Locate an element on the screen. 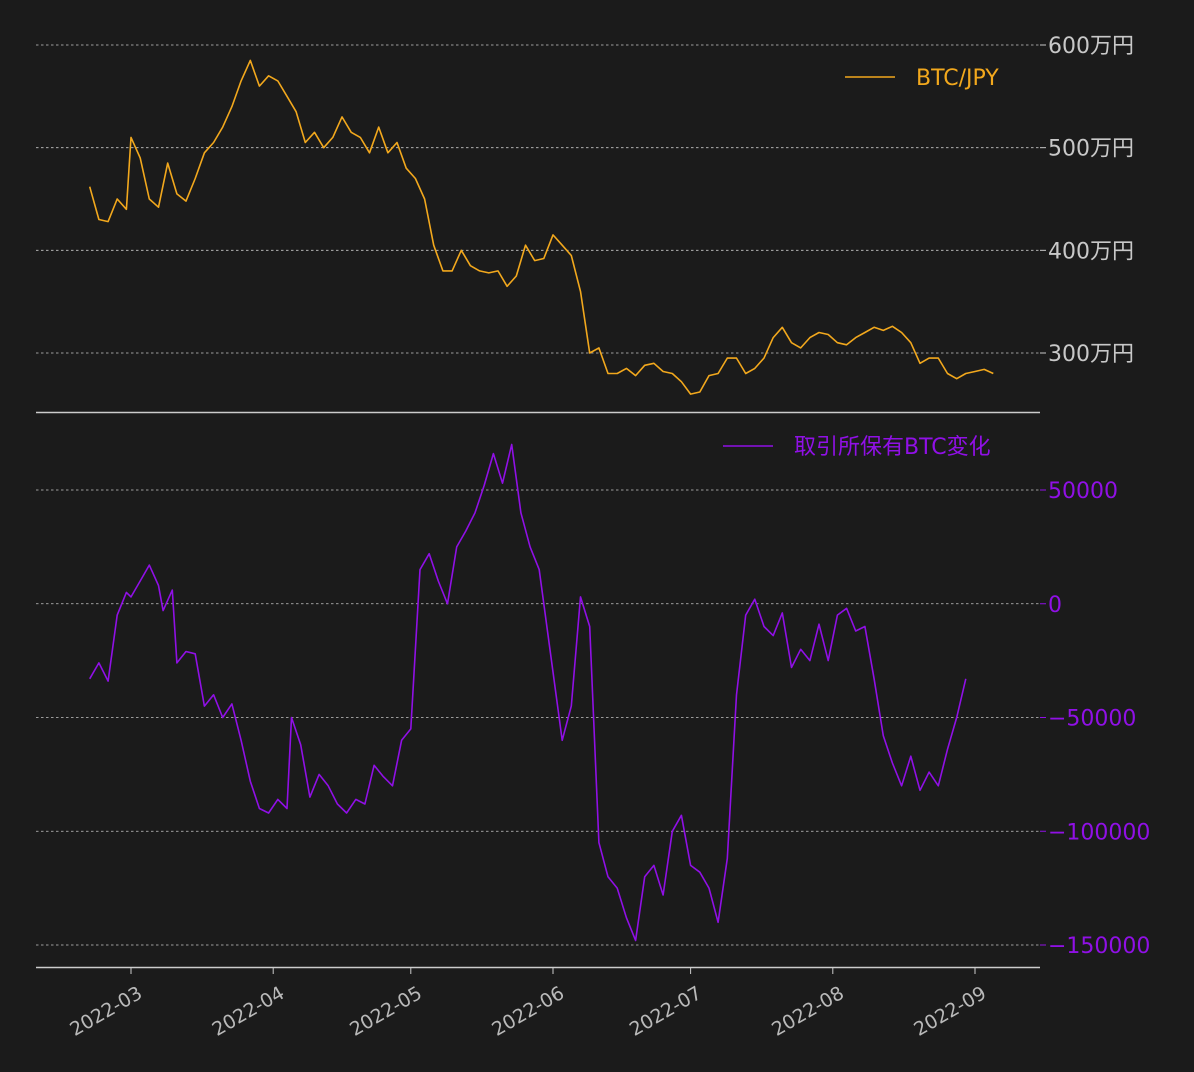 The image size is (1194, 1072). legend-btc-jpy-label: BTC/JPY is located at coordinates (957, 78).